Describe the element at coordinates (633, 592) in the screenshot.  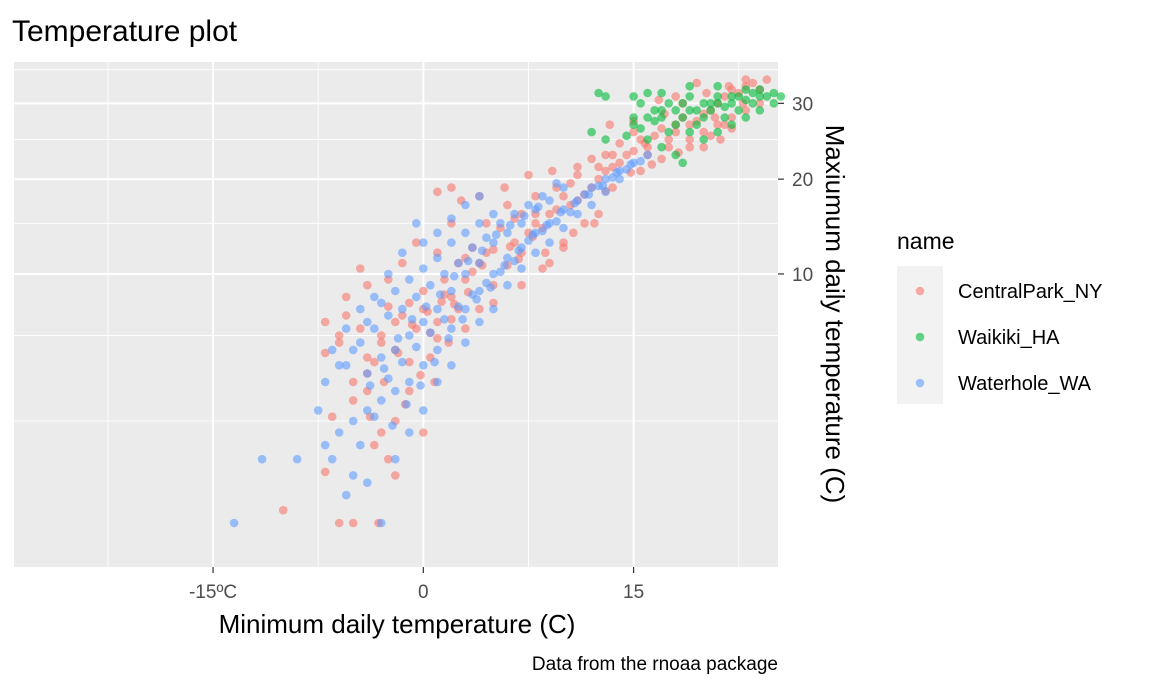
I see `x-tick-label: 15` at that location.